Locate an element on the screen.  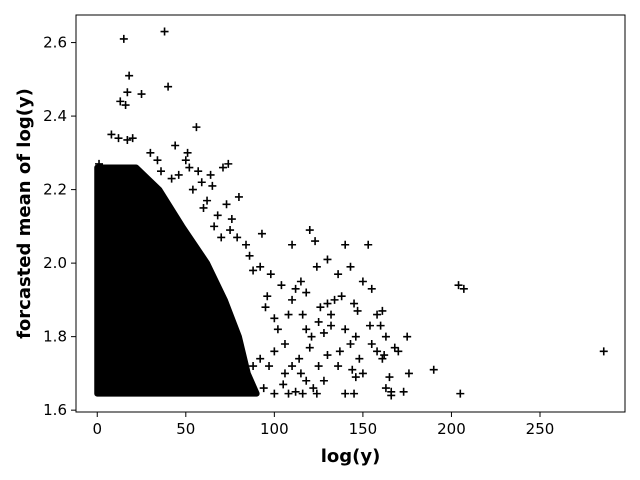
x-tick-label: 50 is located at coordinates (185, 429).